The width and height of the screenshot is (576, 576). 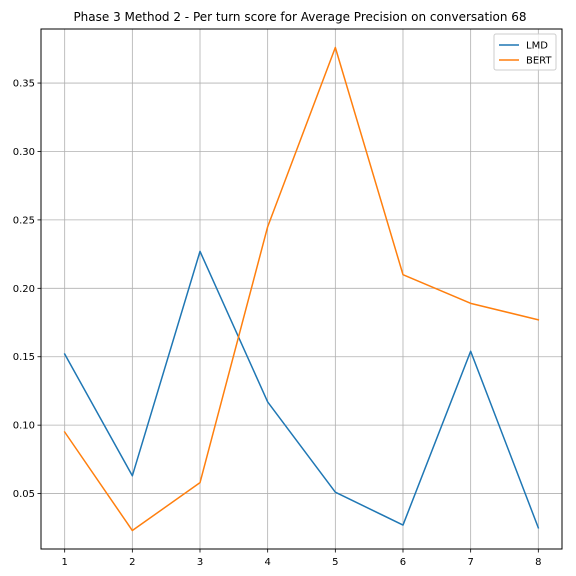 What do you see at coordinates (64, 562) in the screenshot?
I see `x-tick-label: 1` at bounding box center [64, 562].